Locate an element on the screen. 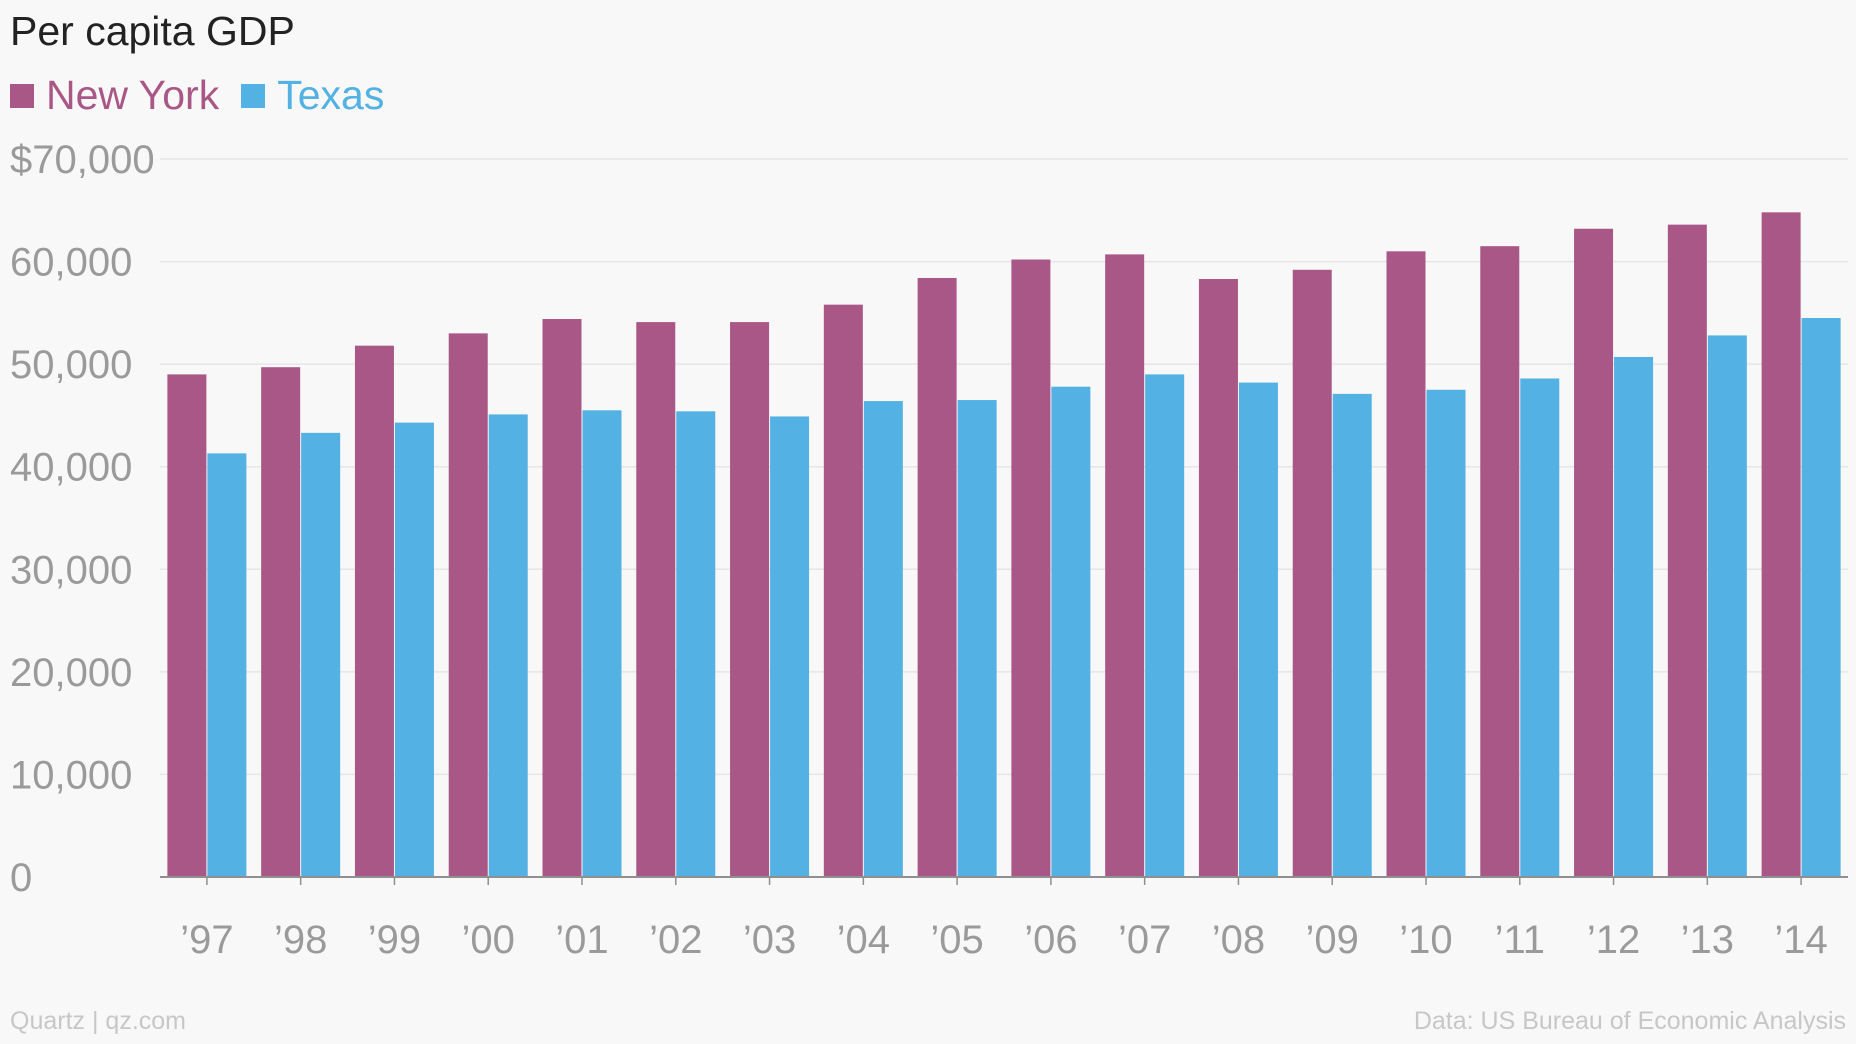  x-tick-label: ’99 is located at coordinates (394, 940).